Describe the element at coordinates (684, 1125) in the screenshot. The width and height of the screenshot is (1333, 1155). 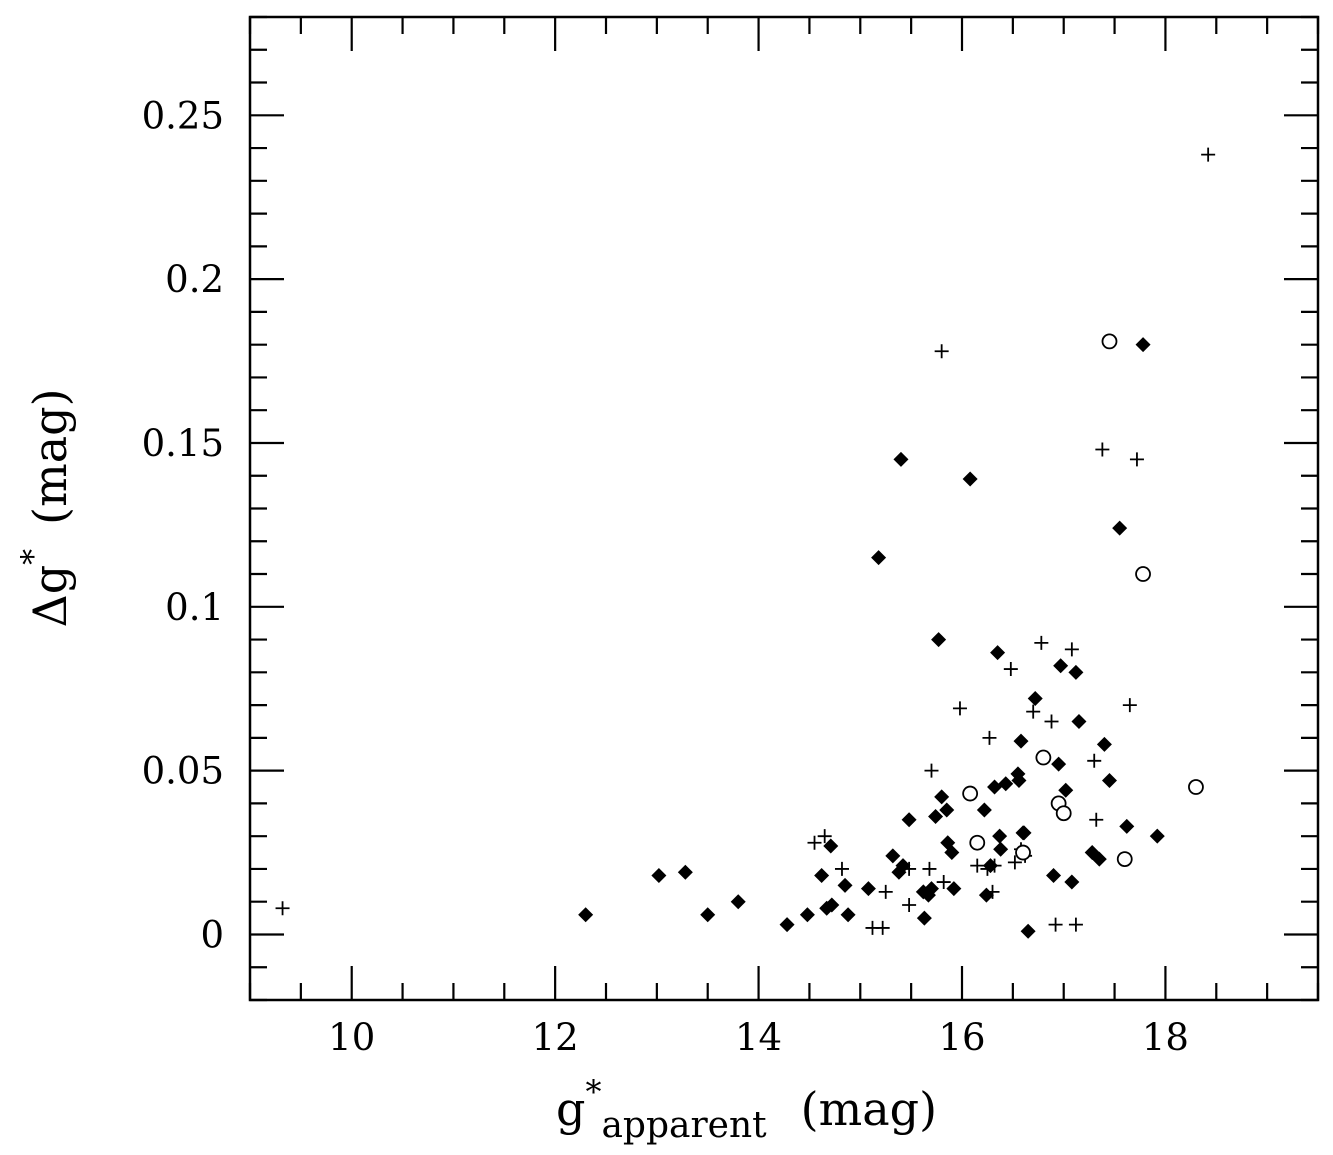
I see `x-axis-label-sub: apparent` at that location.